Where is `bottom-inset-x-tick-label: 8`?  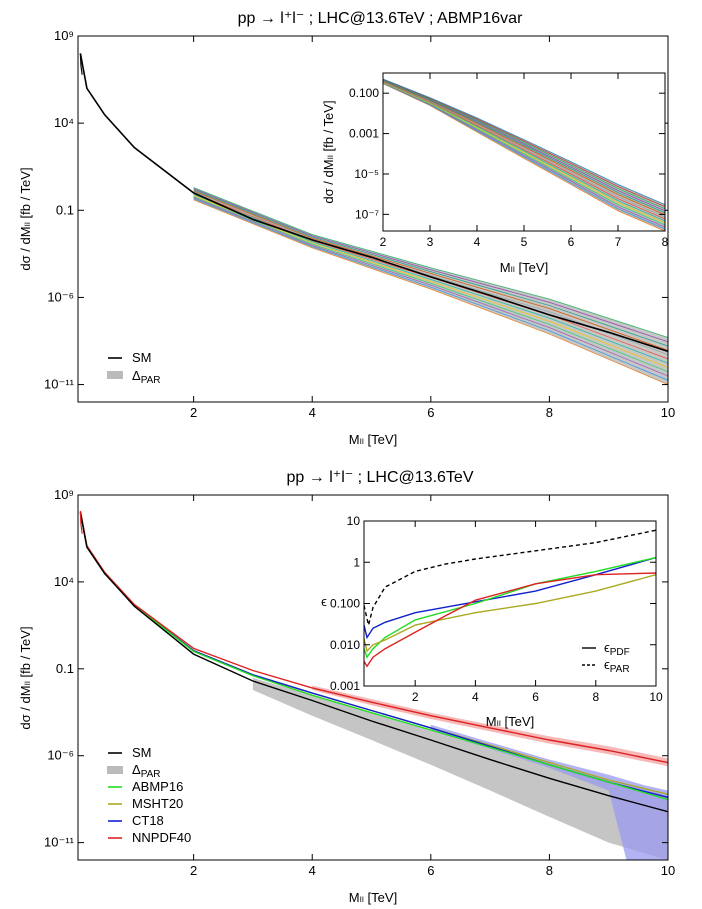
bottom-inset-x-tick-label: 8 is located at coordinates (595, 697).